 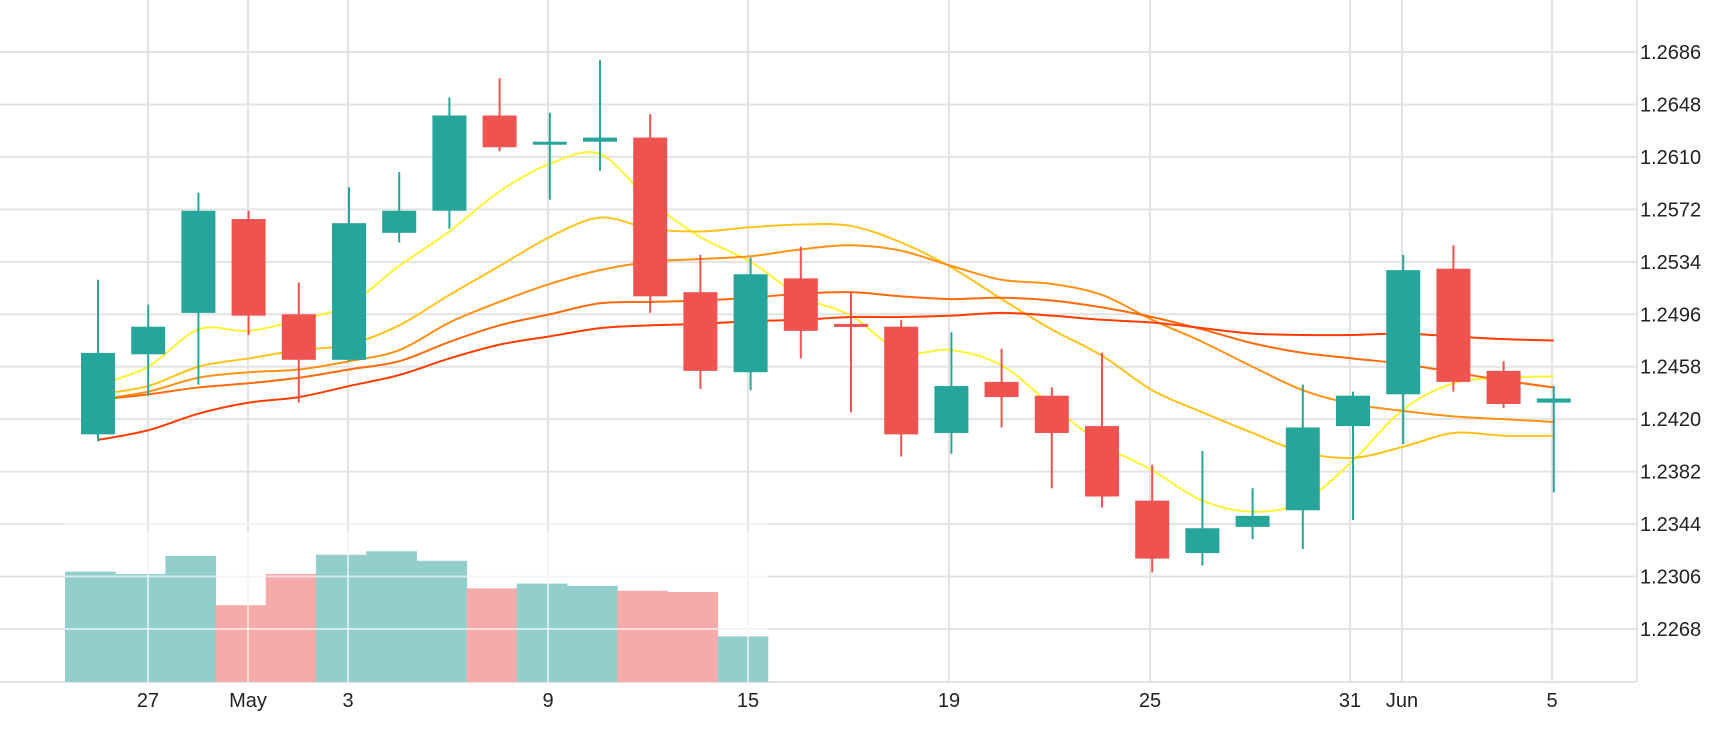 I want to click on y-tick-label: 1.2344, so click(x=1670, y=525).